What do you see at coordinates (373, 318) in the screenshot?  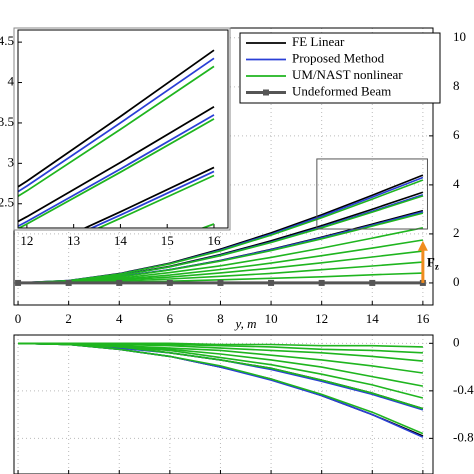 I see `x-tick-label: 14` at bounding box center [373, 318].